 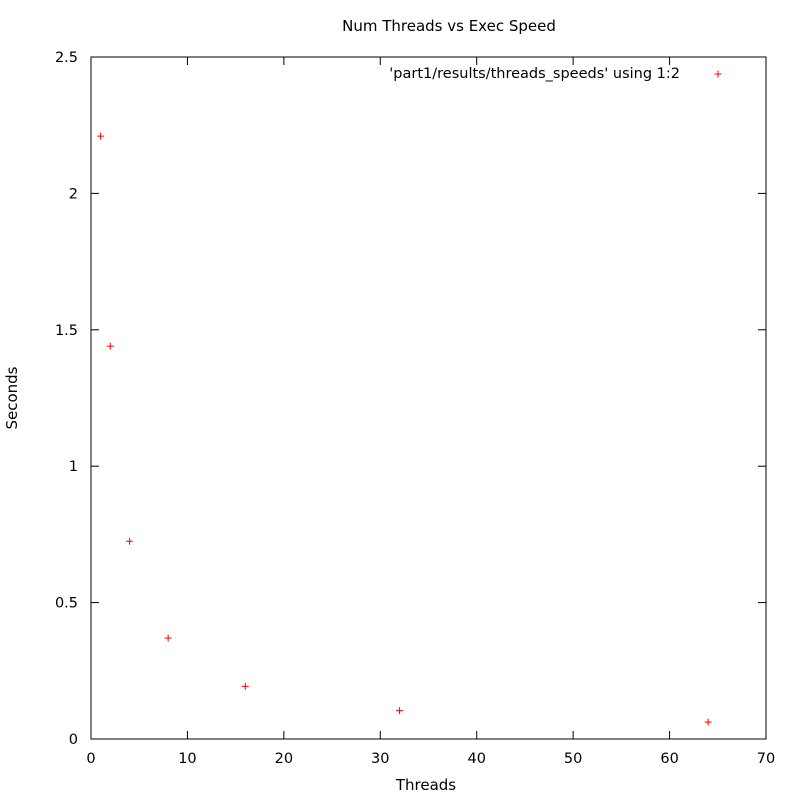 I want to click on legend-marker, so click(x=718, y=74).